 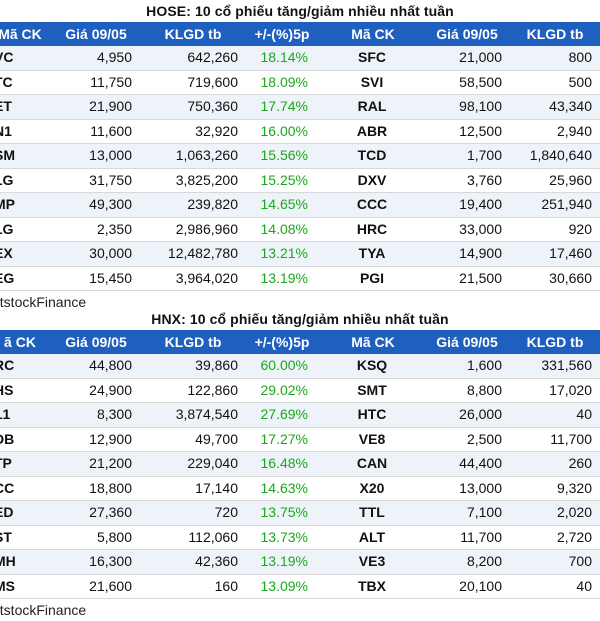 What do you see at coordinates (110, 438) in the screenshot?
I see `cell-price: 12,900` at bounding box center [110, 438].